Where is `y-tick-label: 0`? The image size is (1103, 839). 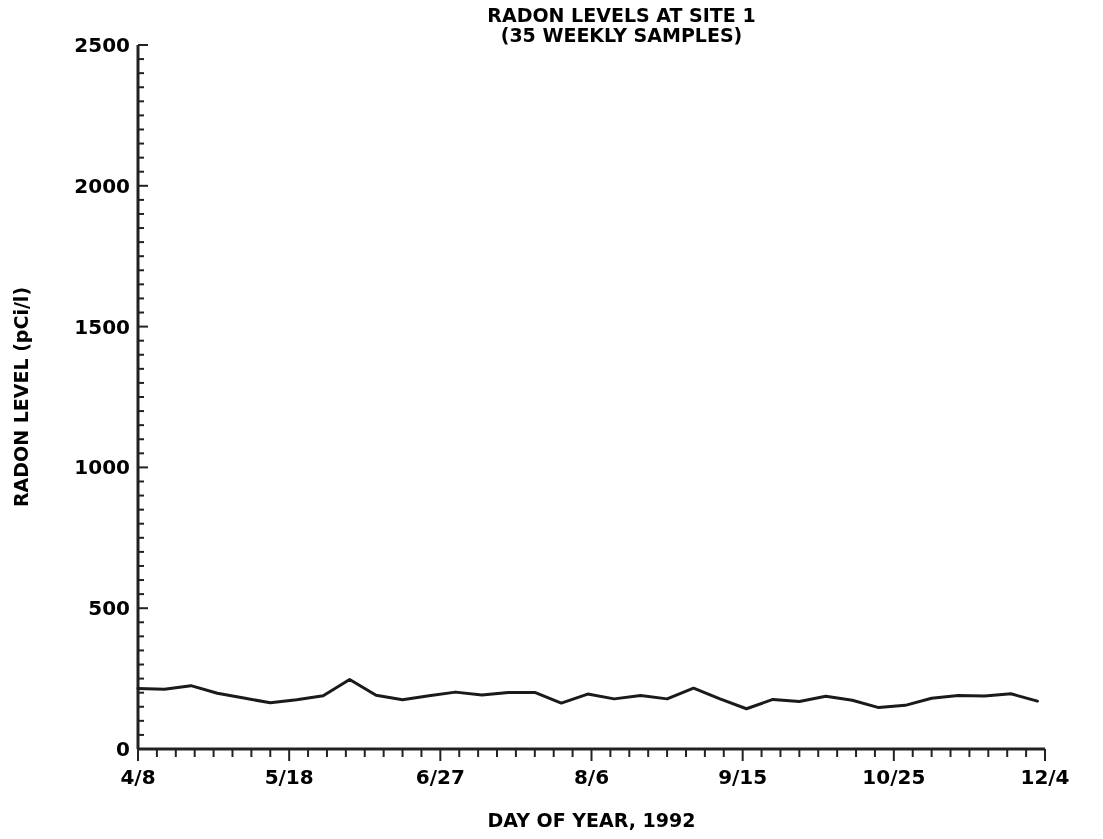
y-tick-label: 0 is located at coordinates (123, 749).